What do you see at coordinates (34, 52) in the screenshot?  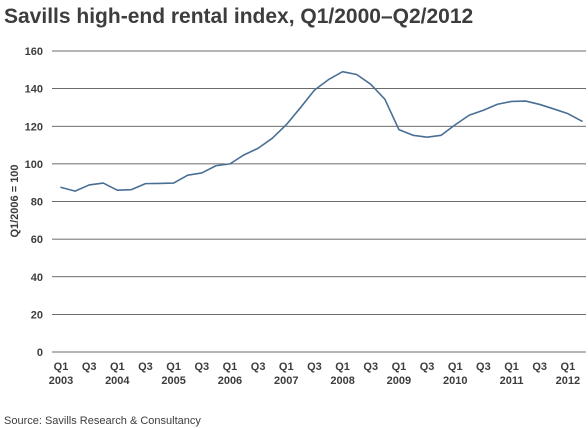 I see `y-tick-label: 160` at bounding box center [34, 52].